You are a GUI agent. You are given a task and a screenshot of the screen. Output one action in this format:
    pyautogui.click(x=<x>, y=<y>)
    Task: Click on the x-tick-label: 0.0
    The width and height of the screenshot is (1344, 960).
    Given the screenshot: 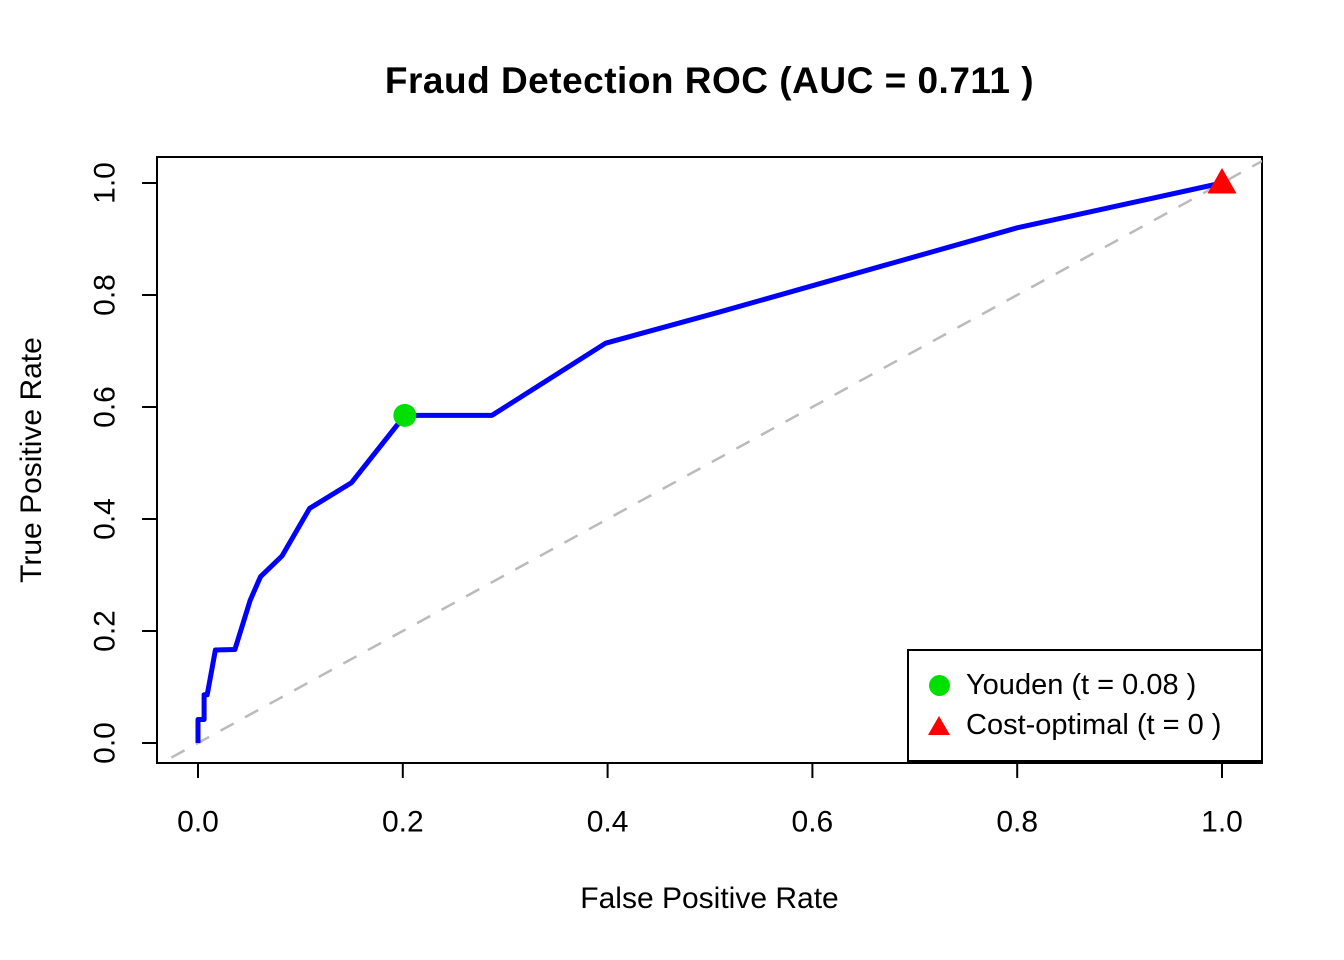 What is the action you would take?
    pyautogui.click(x=198, y=822)
    